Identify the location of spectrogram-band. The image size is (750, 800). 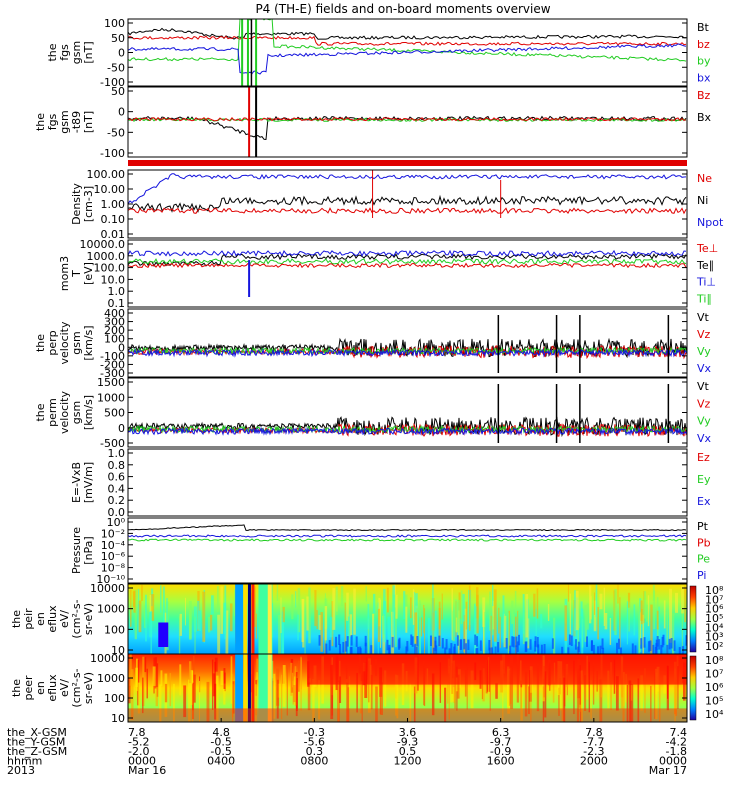
(269, 688).